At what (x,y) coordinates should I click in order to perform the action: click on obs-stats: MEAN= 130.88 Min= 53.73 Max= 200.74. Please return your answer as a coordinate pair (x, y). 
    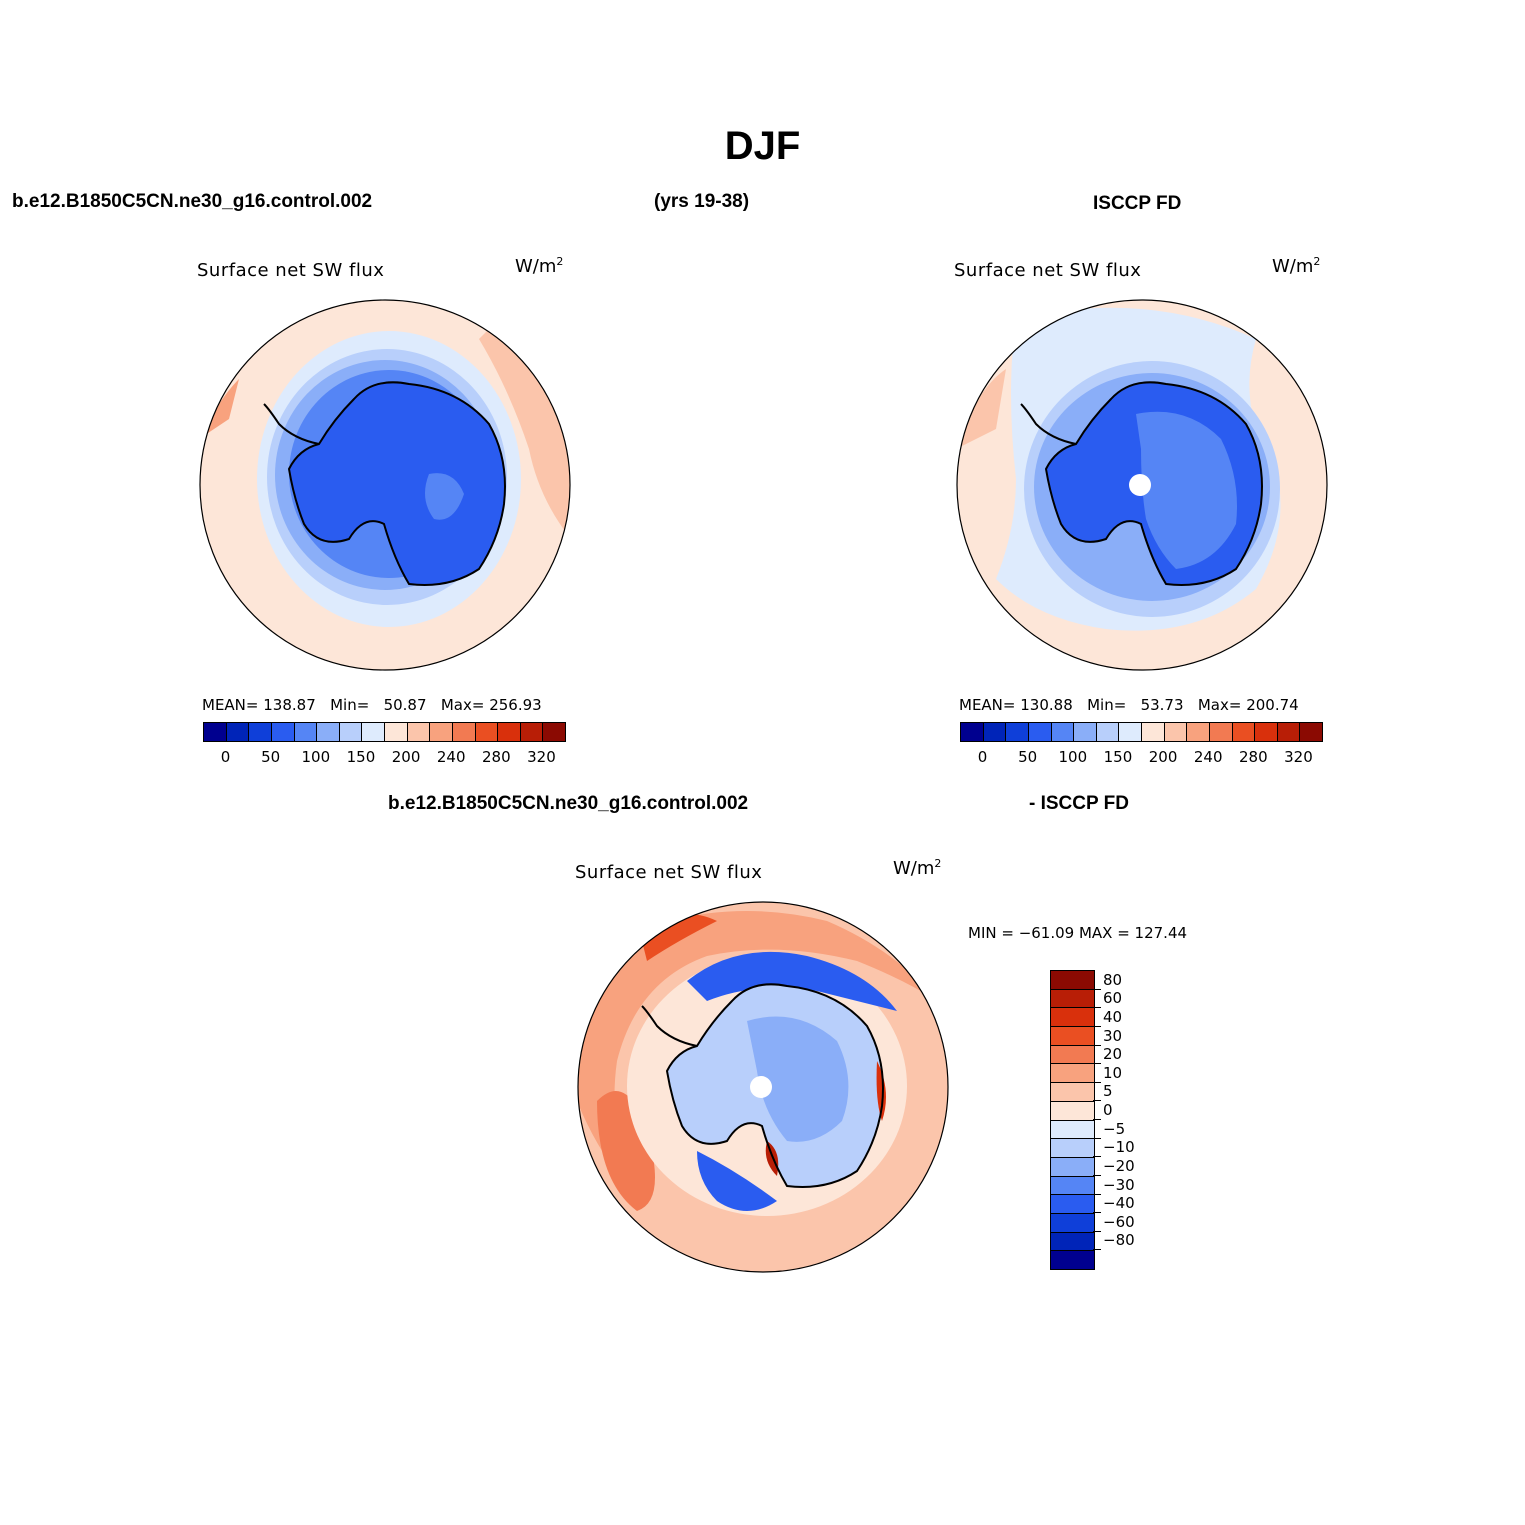
    Looking at the image, I should click on (1129, 705).